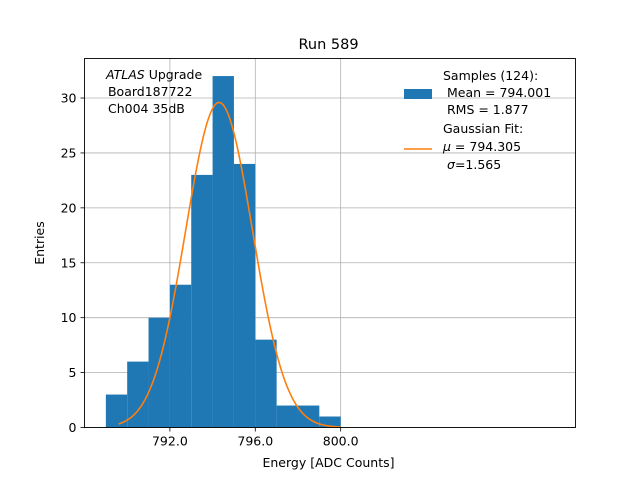  I want to click on legend-samples-swatch, so click(418, 94).